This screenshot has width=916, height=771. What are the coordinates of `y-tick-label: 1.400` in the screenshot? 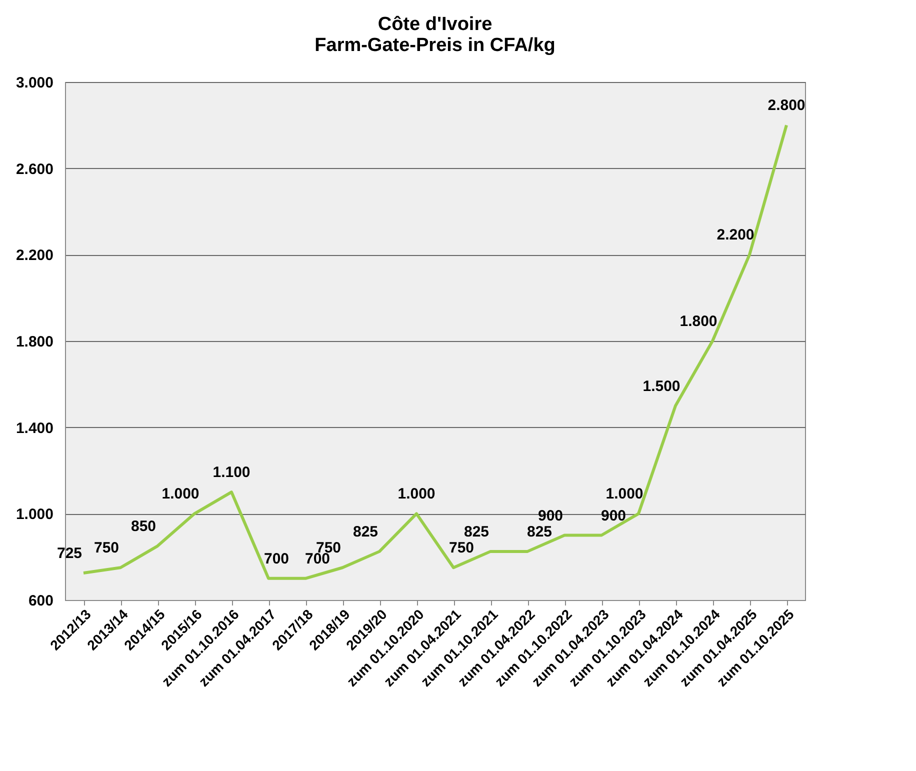 It's located at (35, 428).